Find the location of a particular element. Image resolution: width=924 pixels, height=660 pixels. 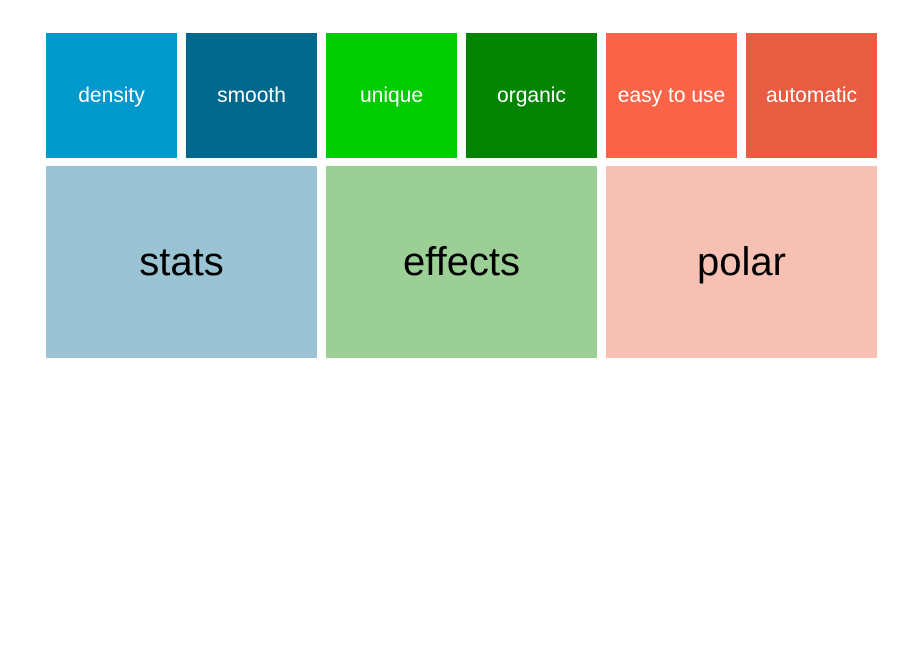

treemap-tile-stats: stats is located at coordinates (181, 262).